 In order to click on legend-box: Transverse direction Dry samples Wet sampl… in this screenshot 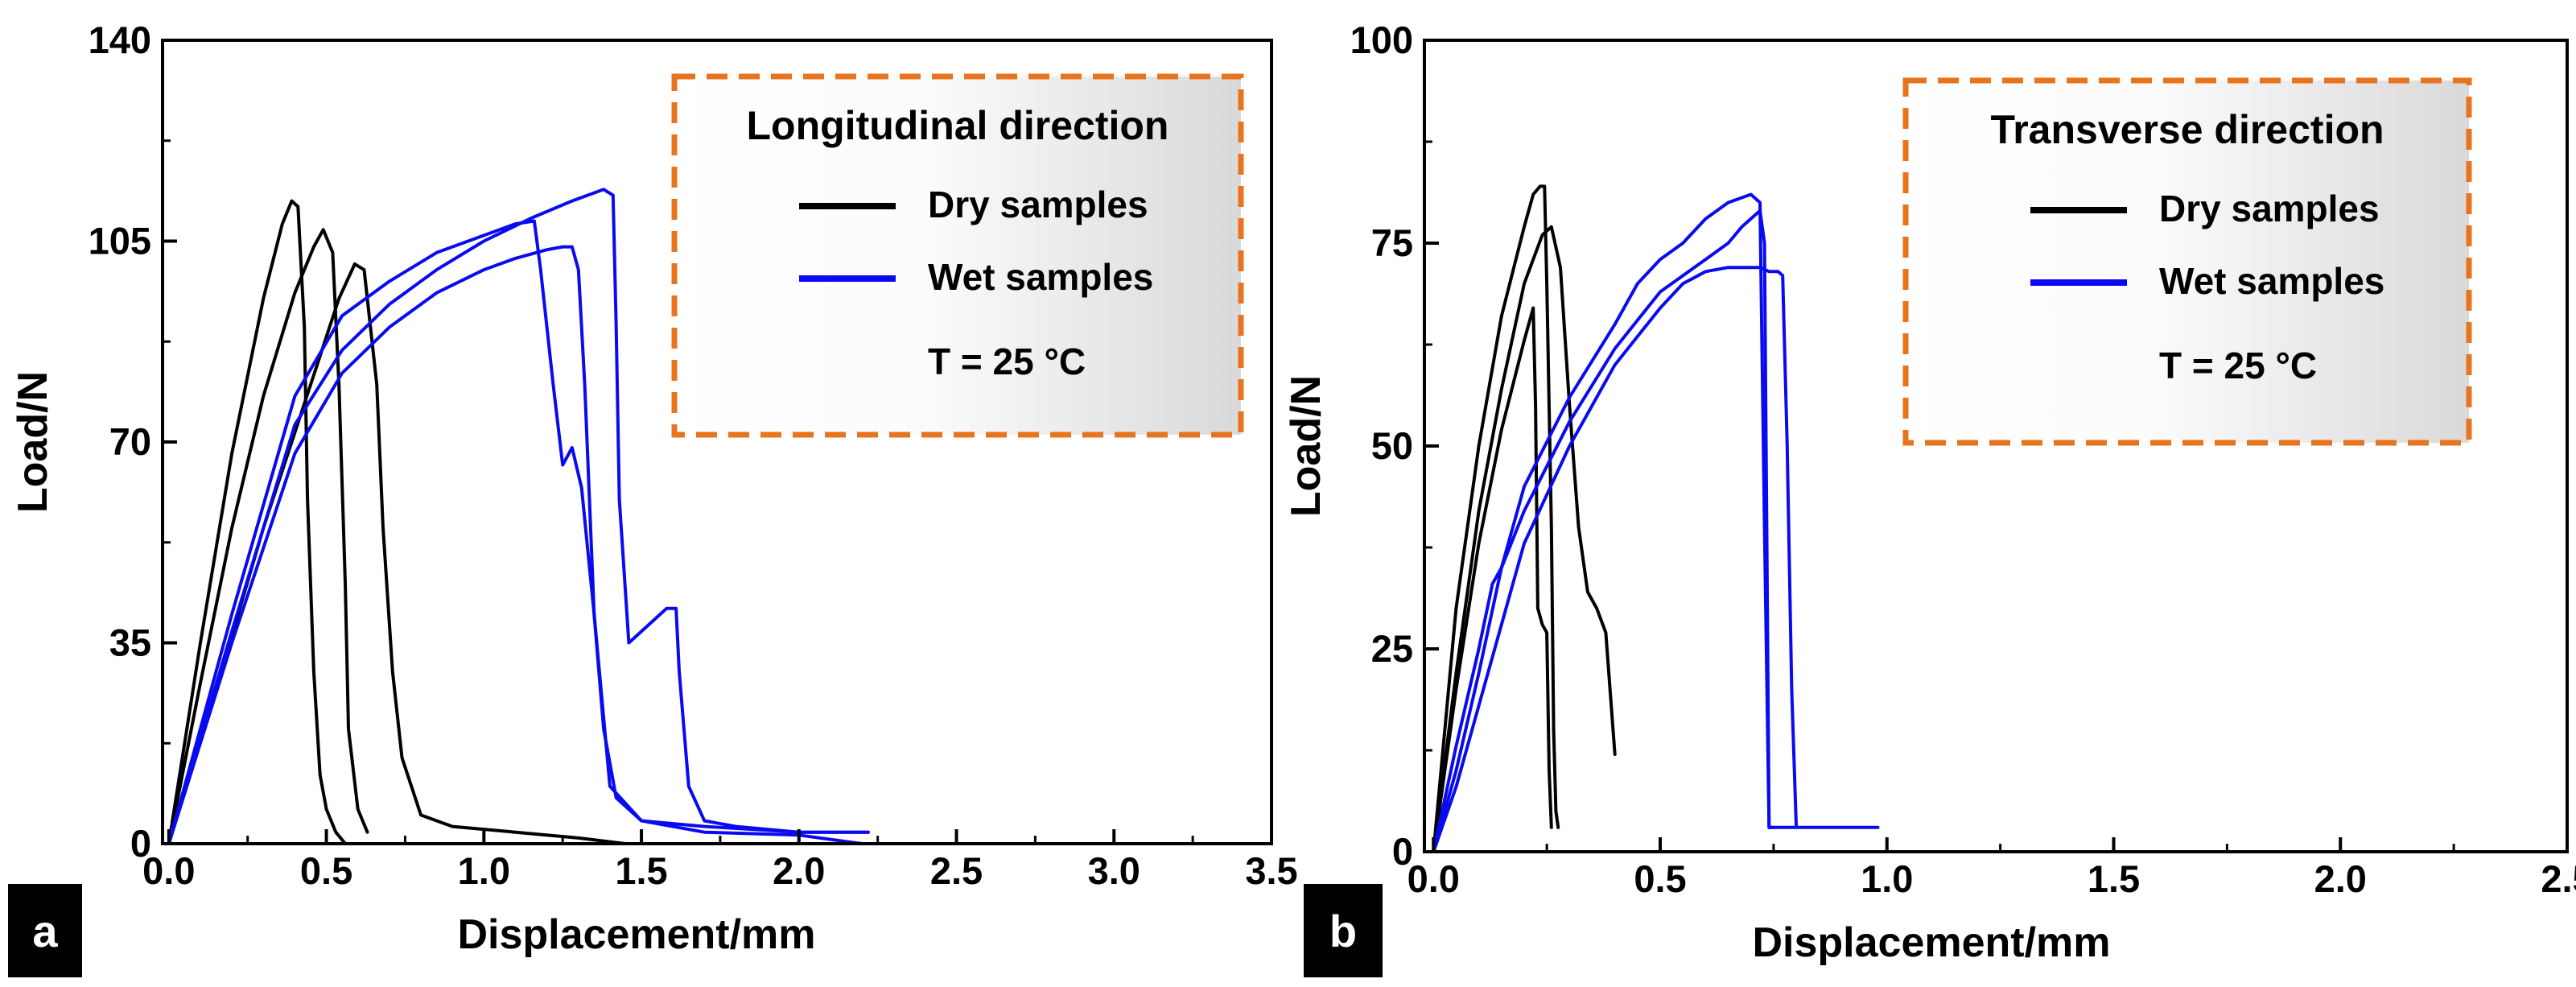, I will do `click(2187, 261)`.